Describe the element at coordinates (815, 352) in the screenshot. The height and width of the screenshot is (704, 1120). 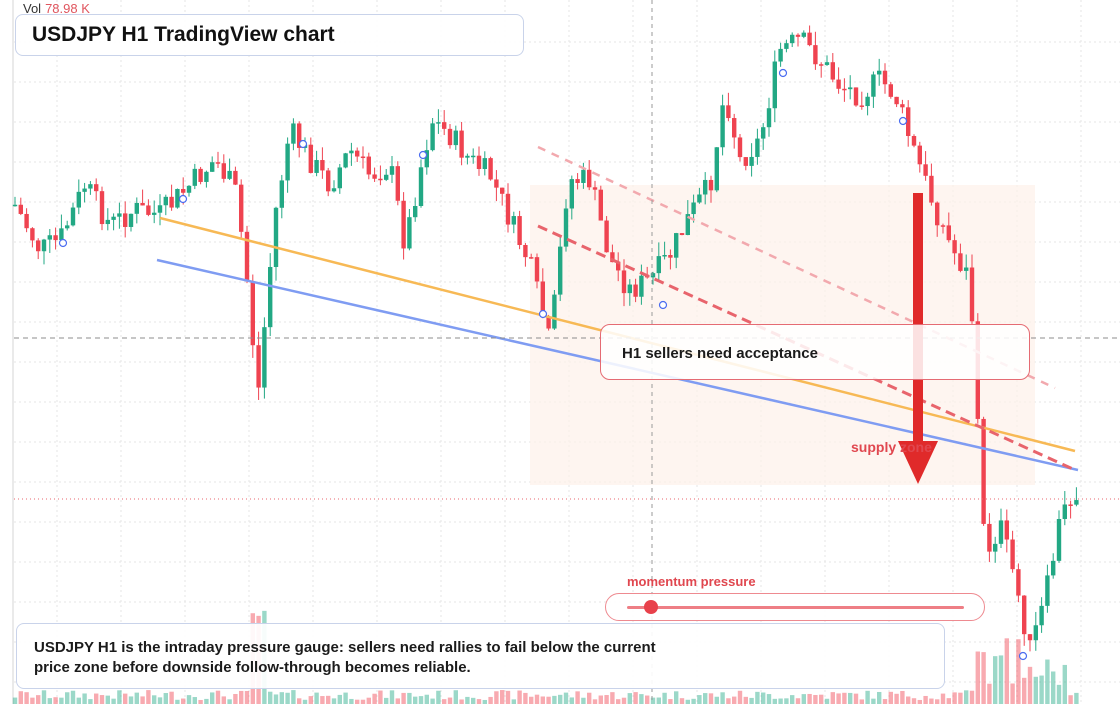
I see `sellers-callout: H1 sellers need acceptance` at that location.